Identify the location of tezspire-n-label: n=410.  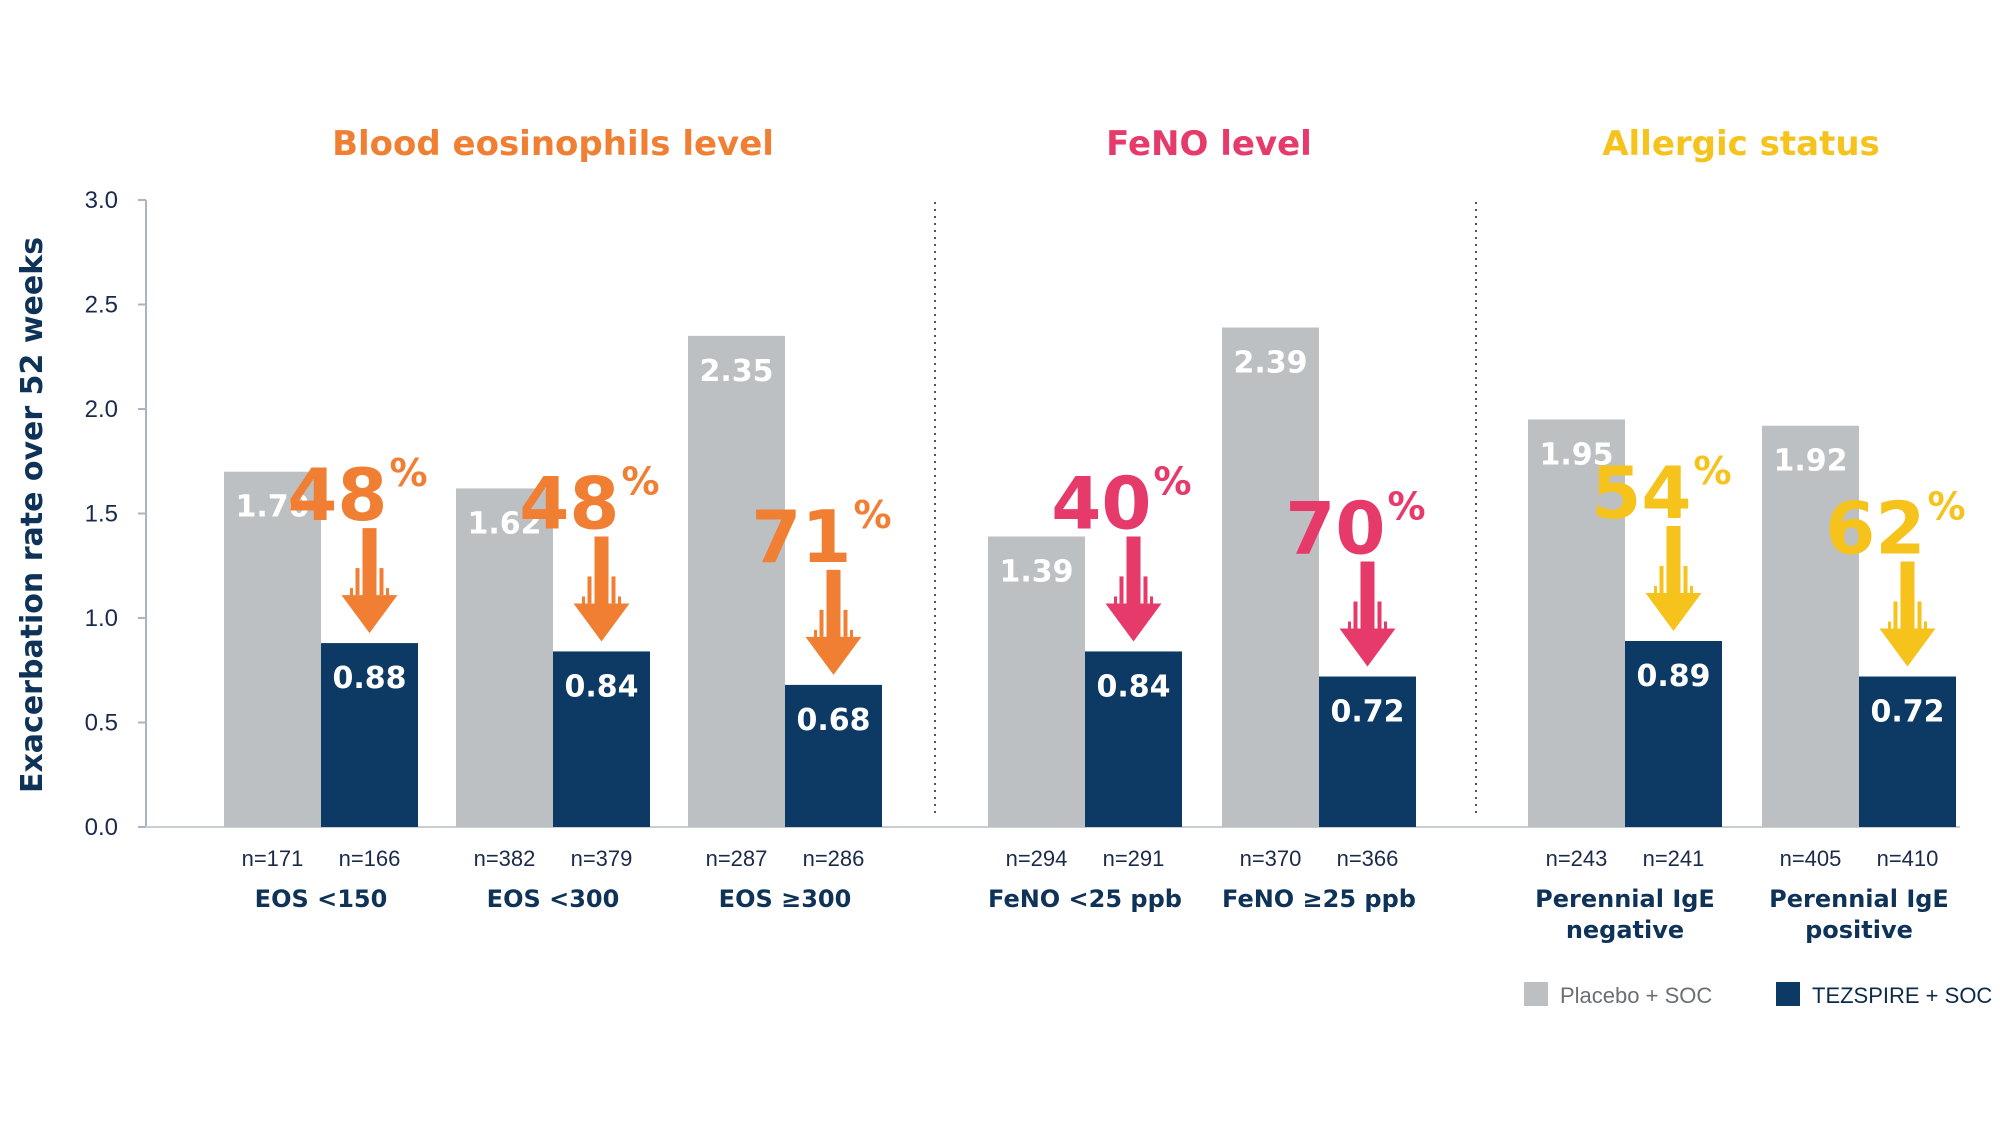
(1908, 858).